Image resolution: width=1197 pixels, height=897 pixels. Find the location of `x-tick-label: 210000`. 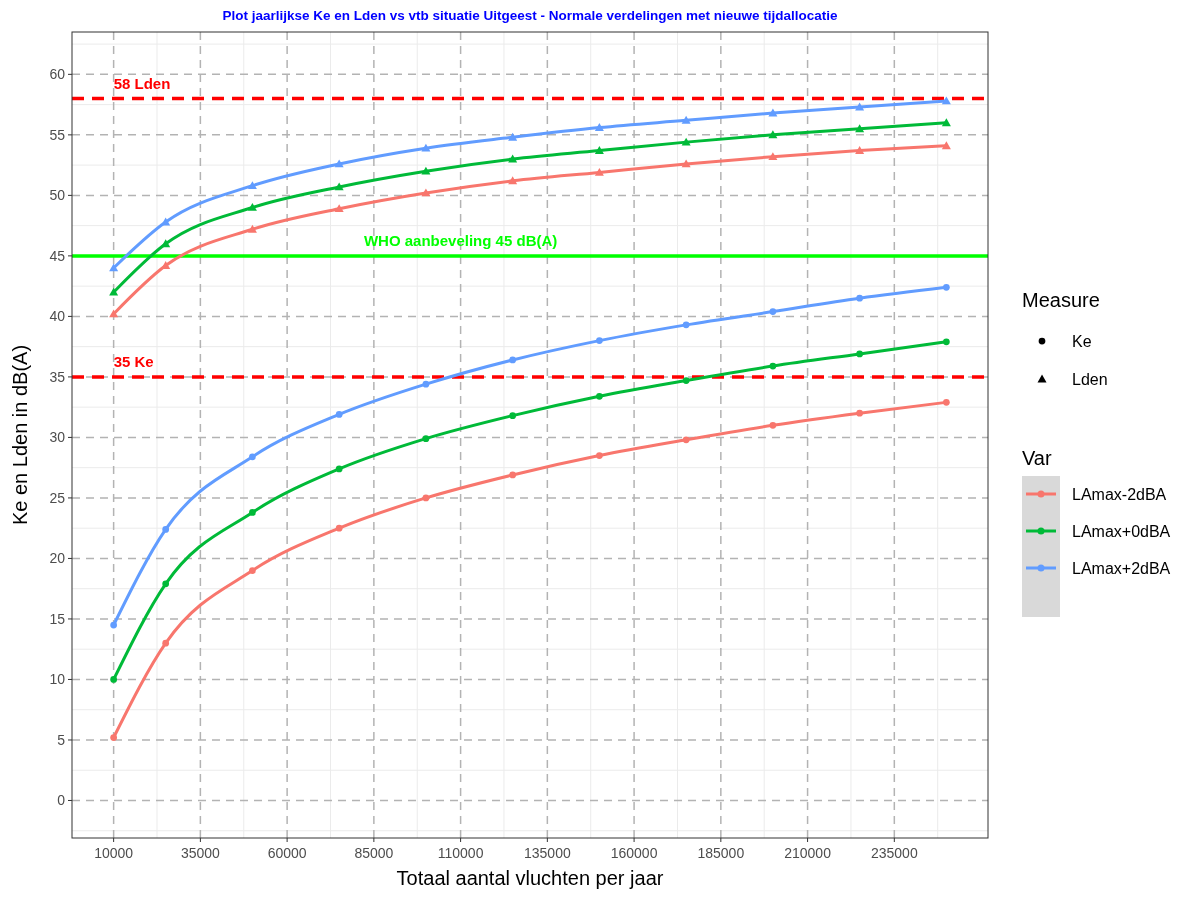

x-tick-label: 210000 is located at coordinates (808, 853).